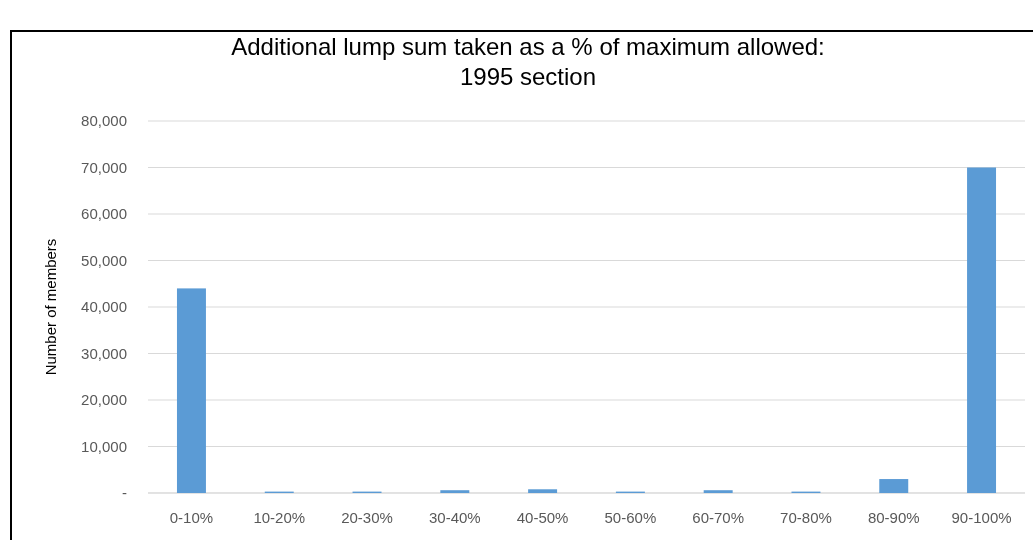 This screenshot has width=1033, height=540. Describe the element at coordinates (104, 167) in the screenshot. I see `y-tick-label: 70,000` at that location.